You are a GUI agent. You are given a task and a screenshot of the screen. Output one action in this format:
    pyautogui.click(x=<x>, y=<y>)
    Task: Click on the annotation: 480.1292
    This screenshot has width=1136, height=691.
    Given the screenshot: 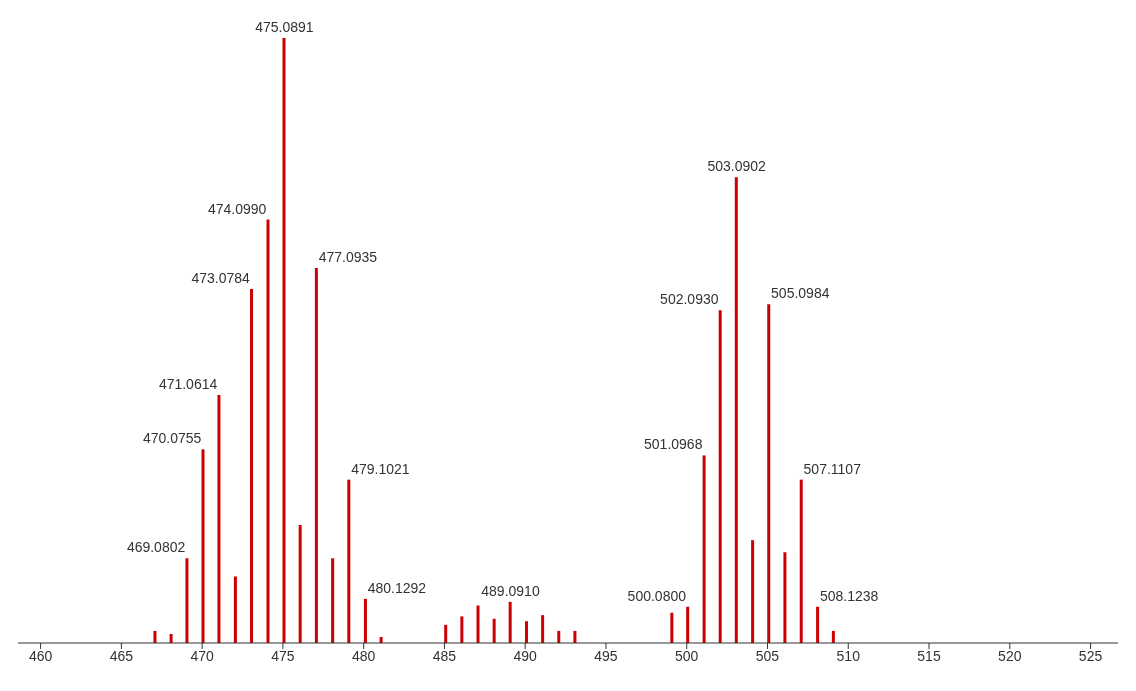 What is the action you would take?
    pyautogui.click(x=397, y=587)
    